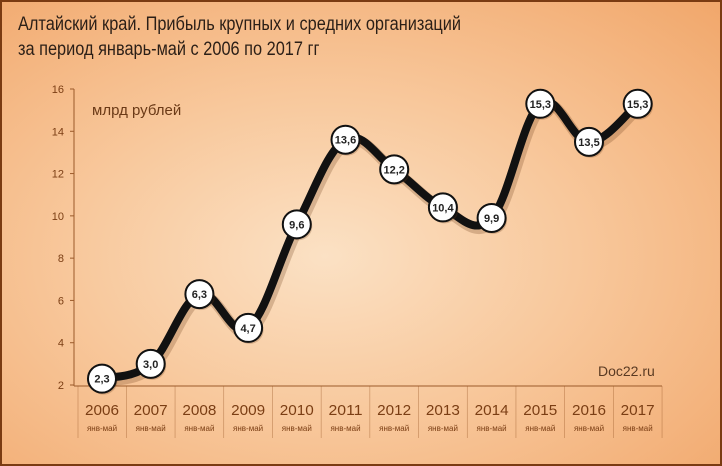  Describe the element at coordinates (169, 49) in the screenshot. I see `chart-title-line2: за период январь-май с 2006 по 2017 гг` at that location.